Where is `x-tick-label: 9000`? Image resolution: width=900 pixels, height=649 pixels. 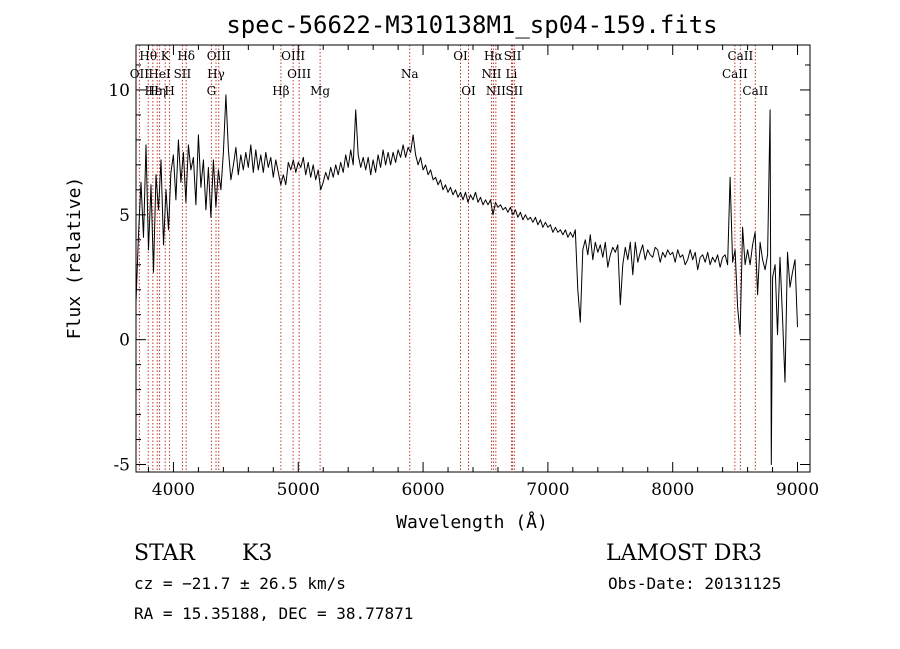 x-tick-label: 9000 is located at coordinates (797, 490).